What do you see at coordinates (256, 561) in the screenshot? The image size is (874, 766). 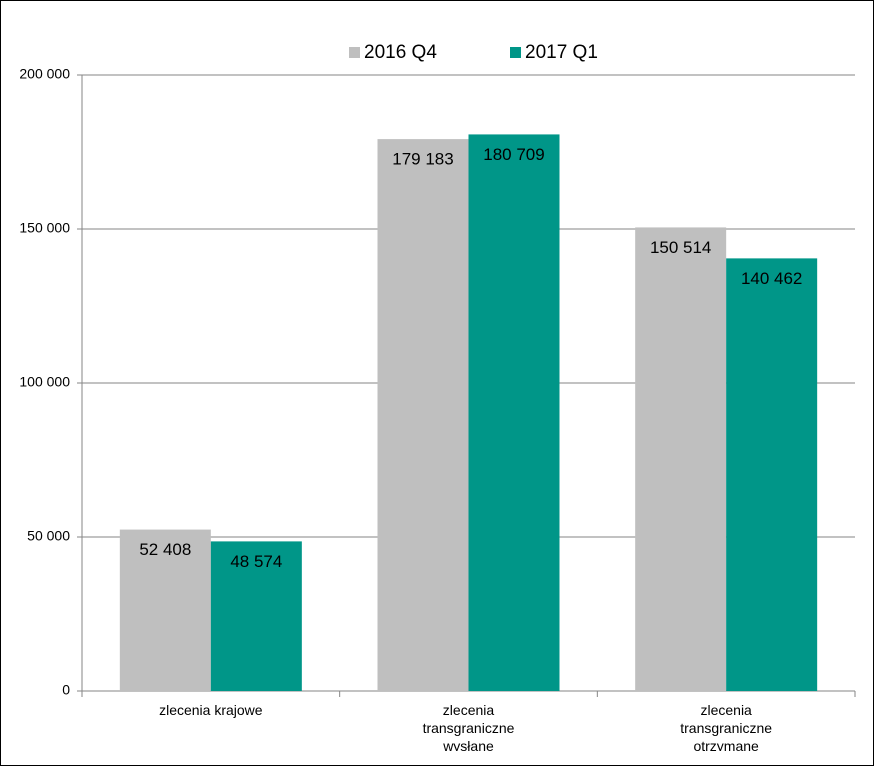 I see `data-label: 48 574` at bounding box center [256, 561].